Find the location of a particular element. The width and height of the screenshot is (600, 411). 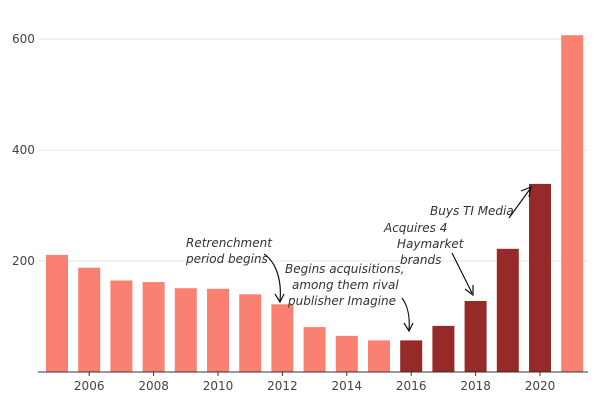

bar-2020 is located at coordinates (540, 277).